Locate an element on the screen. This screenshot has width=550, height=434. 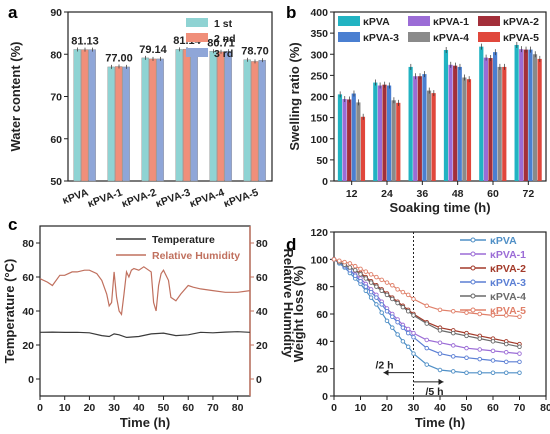
x-tick-label-b: 24 is located at coordinates (387, 194).